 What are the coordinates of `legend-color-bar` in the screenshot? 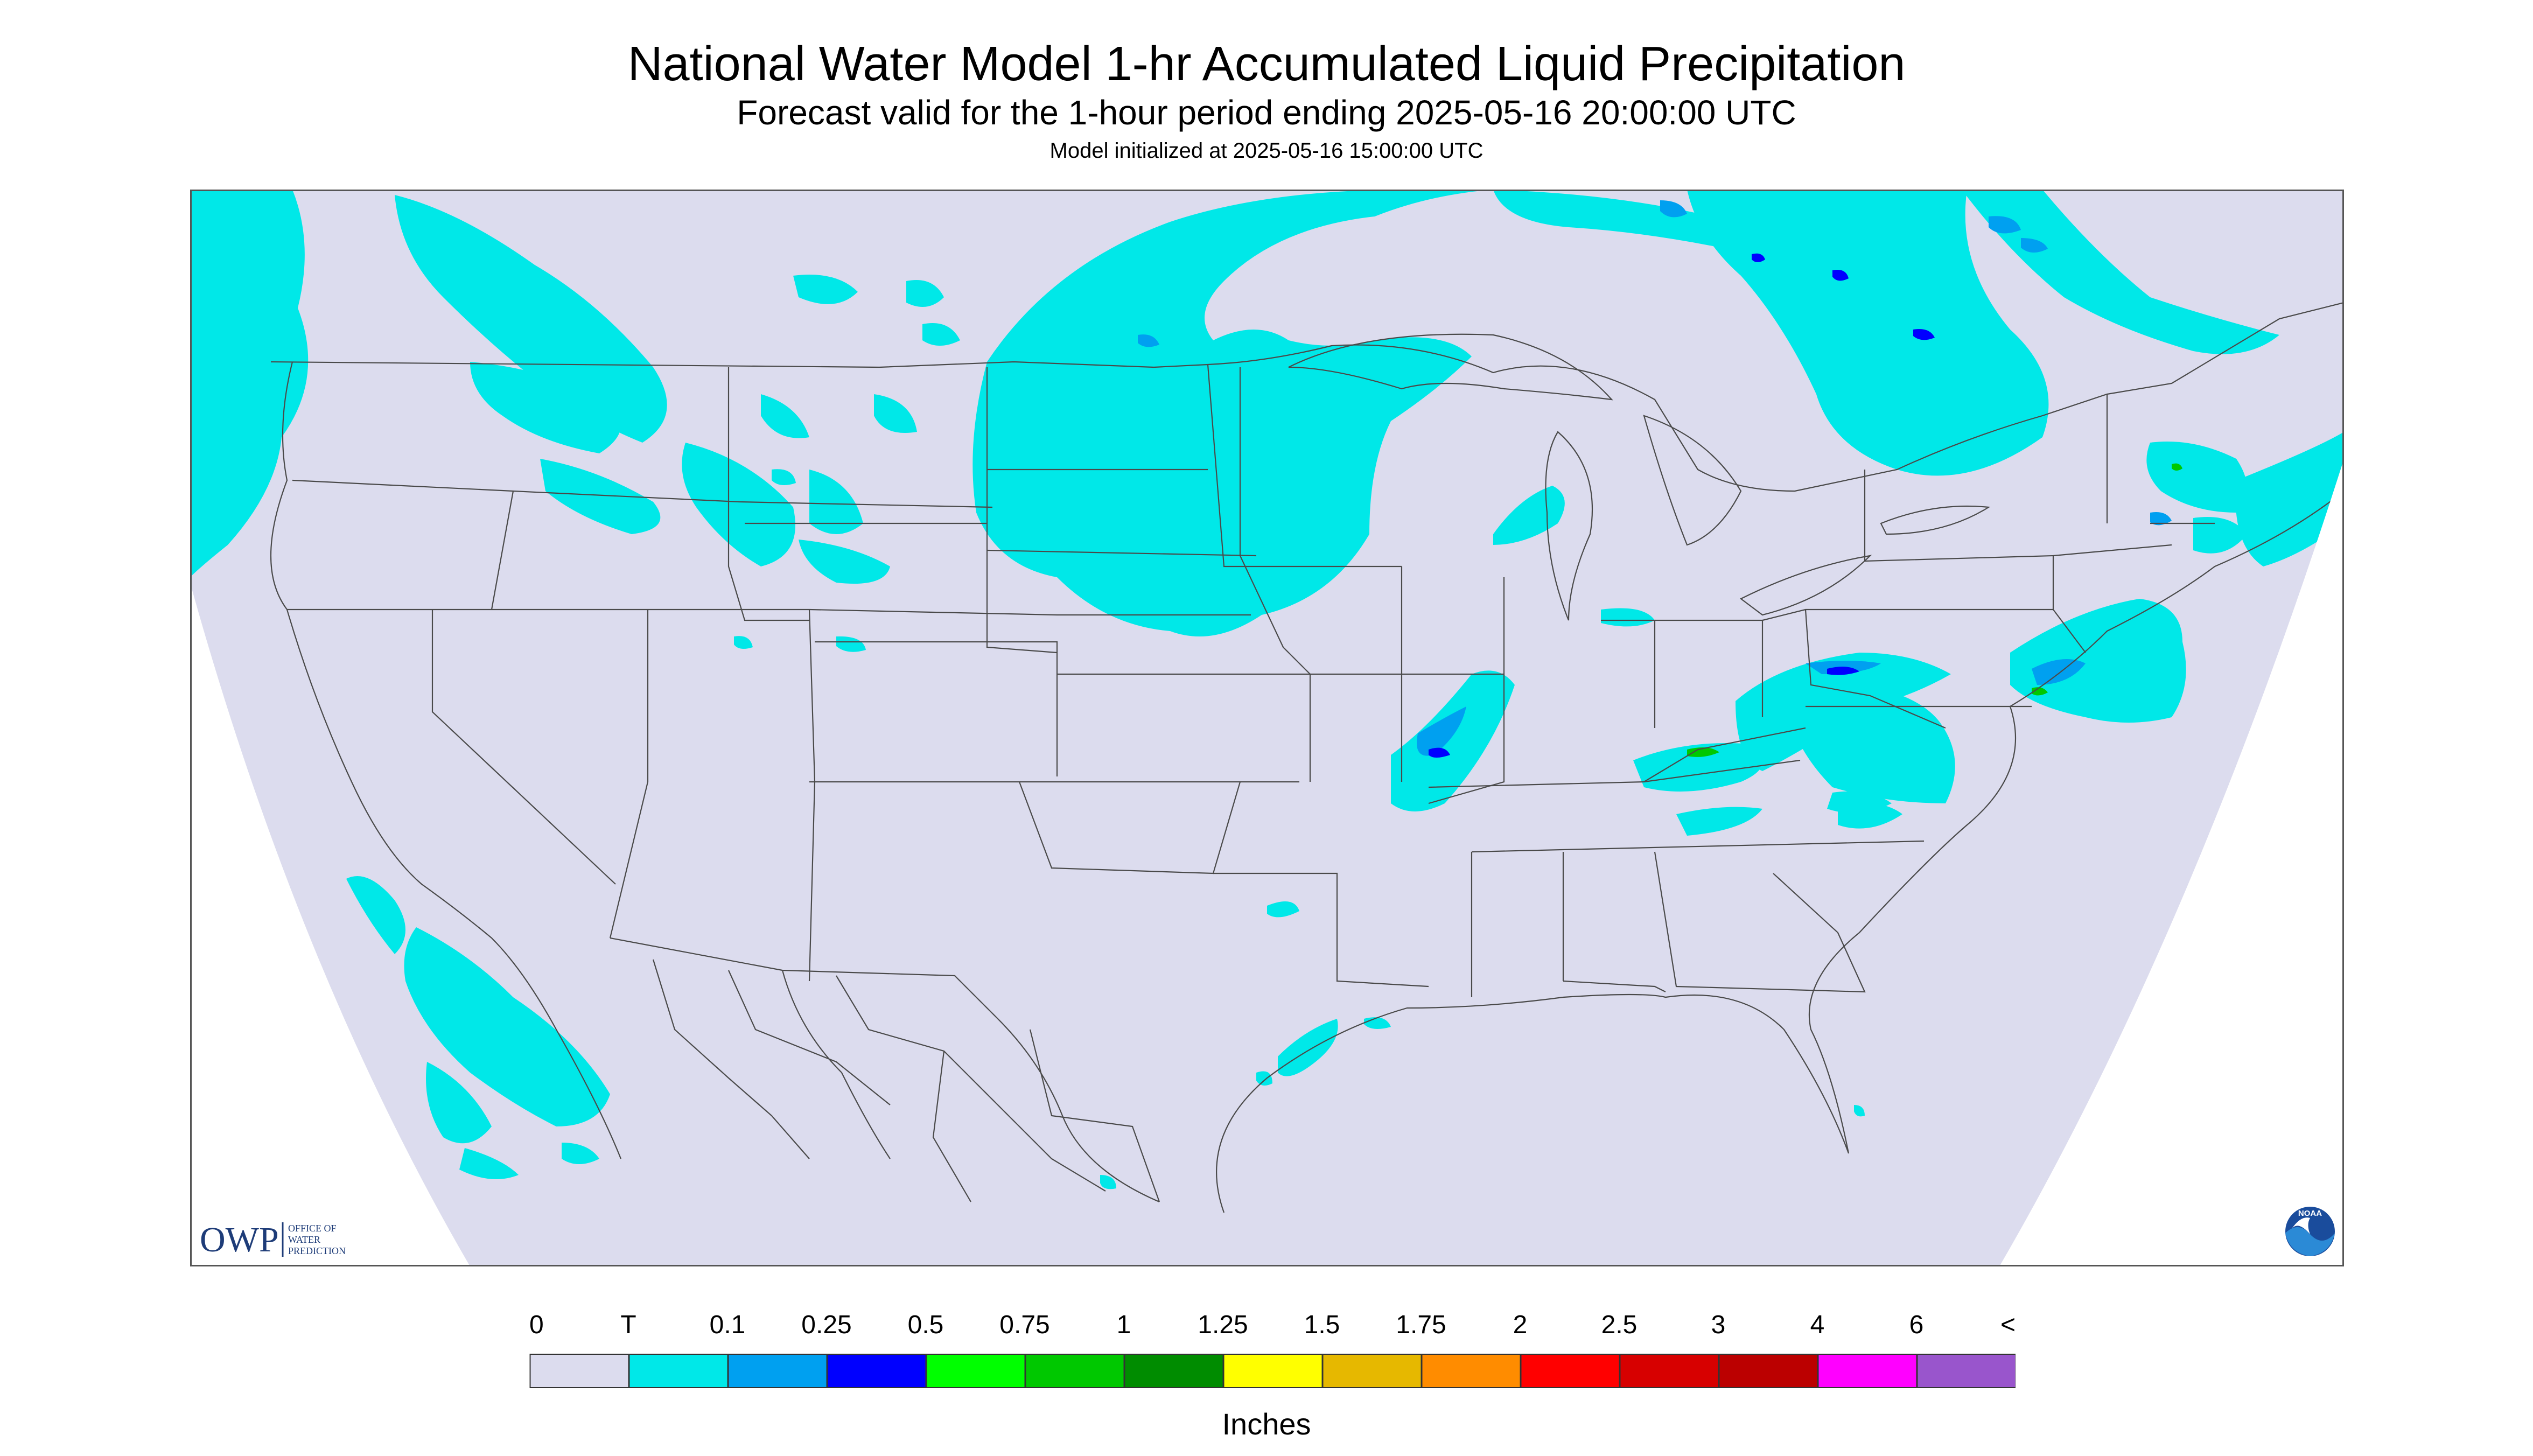 It's located at (1272, 1371).